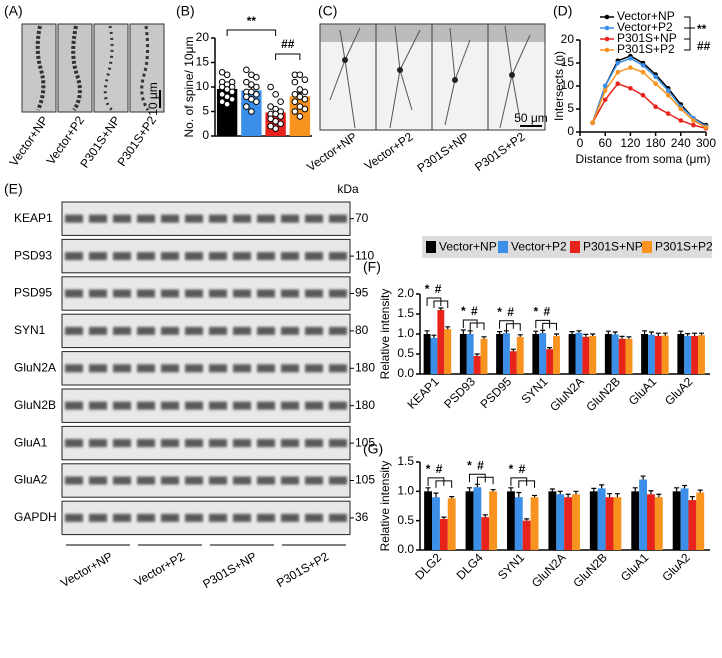  I want to click on legend-label: P301S+P2, so click(646, 49).